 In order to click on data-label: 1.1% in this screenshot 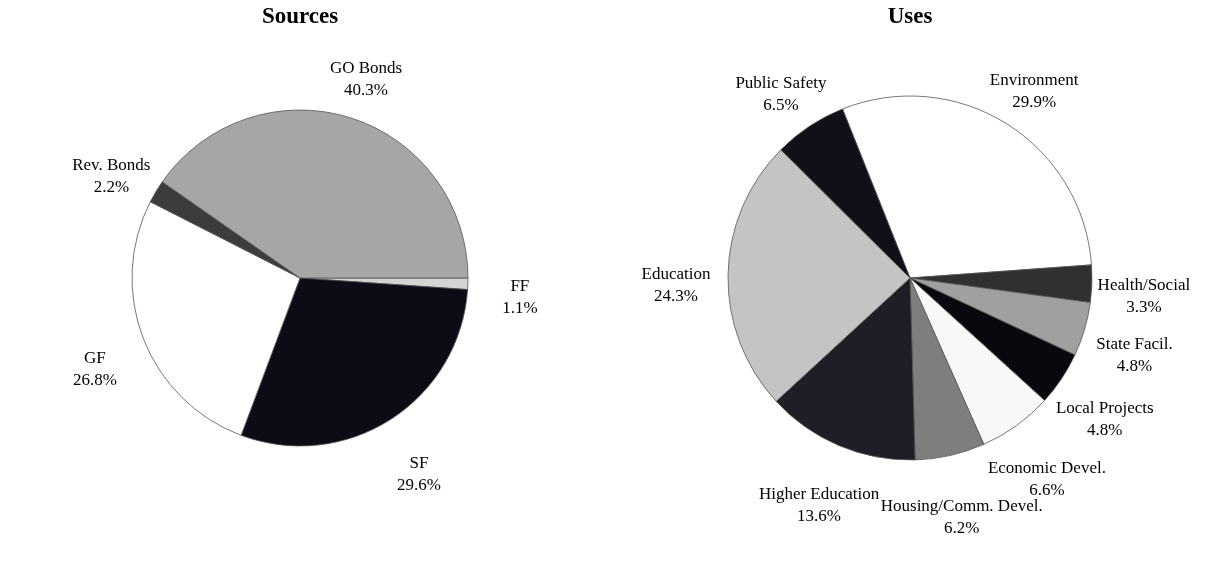, I will do `click(520, 307)`.